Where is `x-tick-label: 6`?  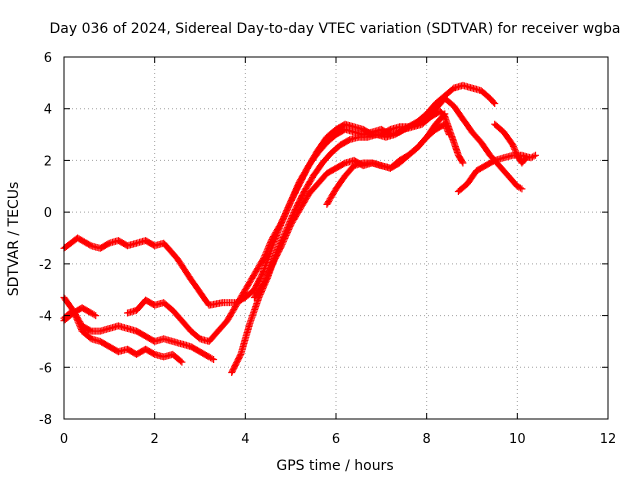
x-tick-label: 6 is located at coordinates (336, 439).